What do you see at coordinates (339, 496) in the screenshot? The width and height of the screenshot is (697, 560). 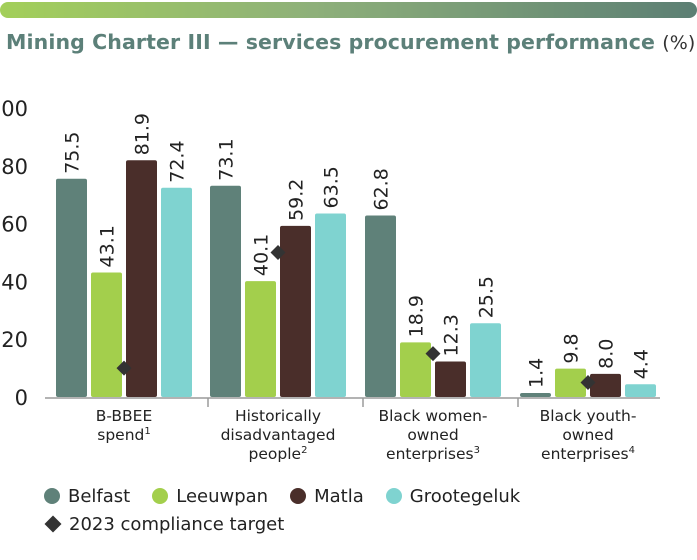 I see `legend-label-matla: Matla` at bounding box center [339, 496].